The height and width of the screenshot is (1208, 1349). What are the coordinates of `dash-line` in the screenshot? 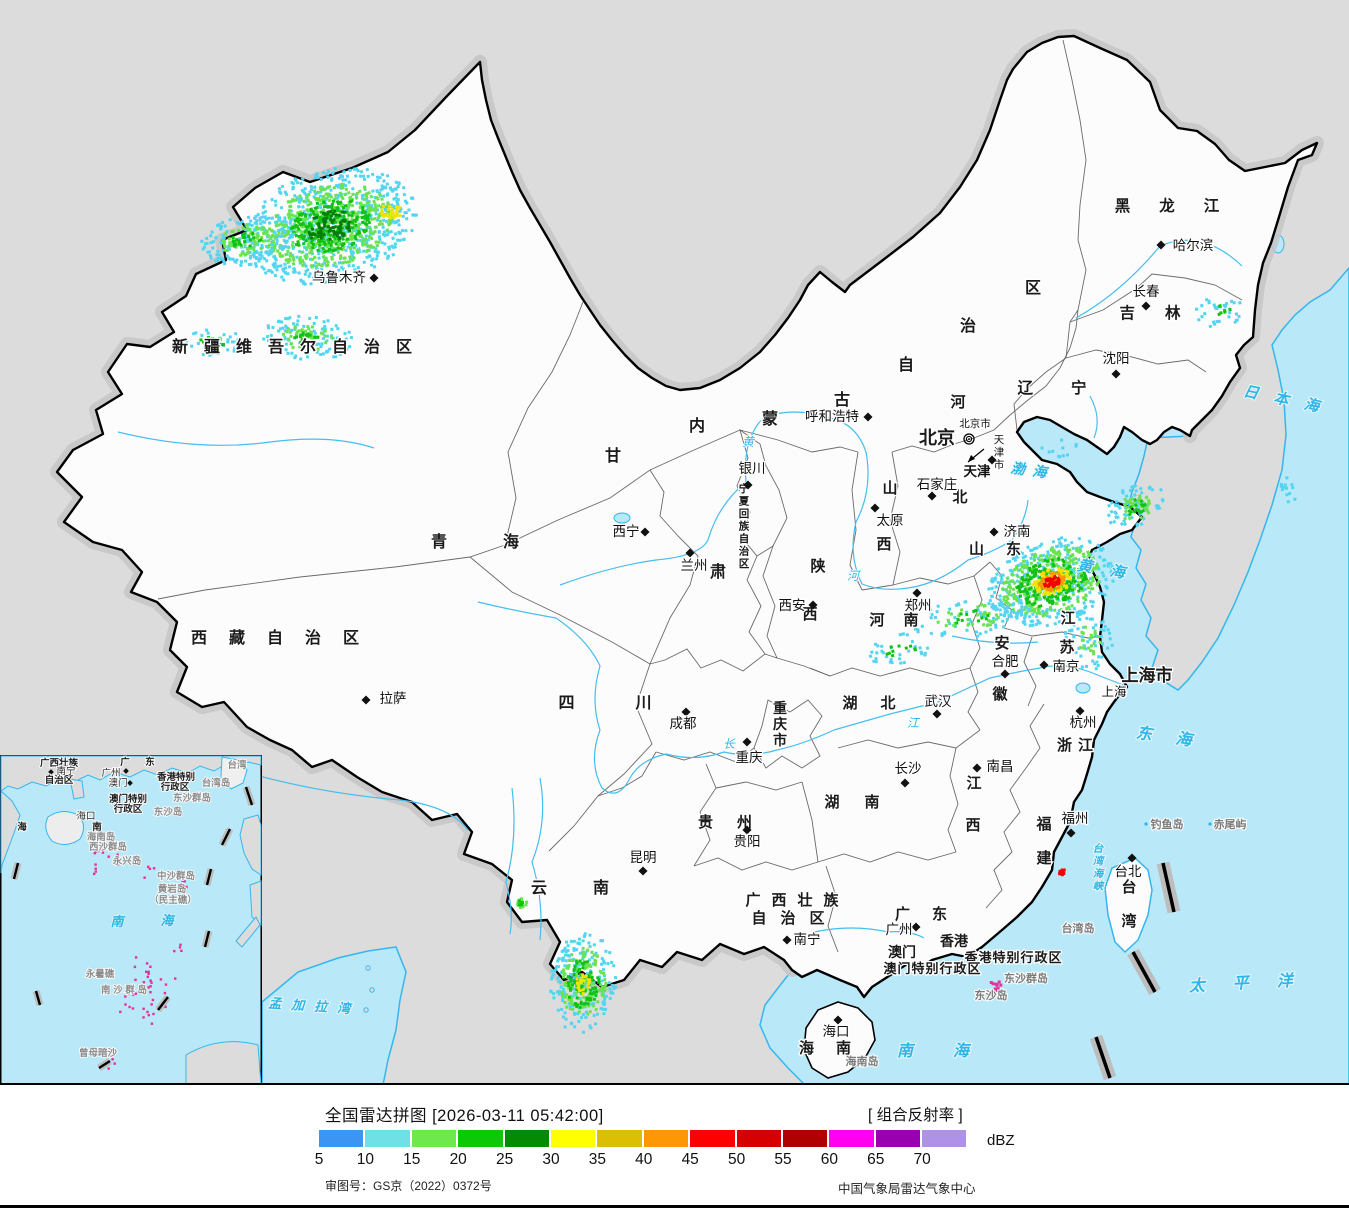 It's located at (1144, 972).